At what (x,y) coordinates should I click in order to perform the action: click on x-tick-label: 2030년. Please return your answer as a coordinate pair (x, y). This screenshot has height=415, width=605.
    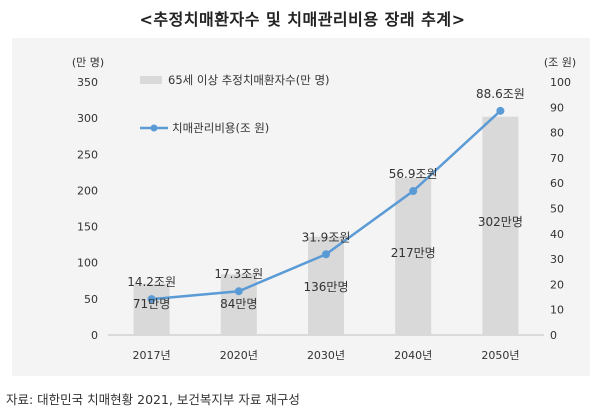
    Looking at the image, I should click on (326, 355).